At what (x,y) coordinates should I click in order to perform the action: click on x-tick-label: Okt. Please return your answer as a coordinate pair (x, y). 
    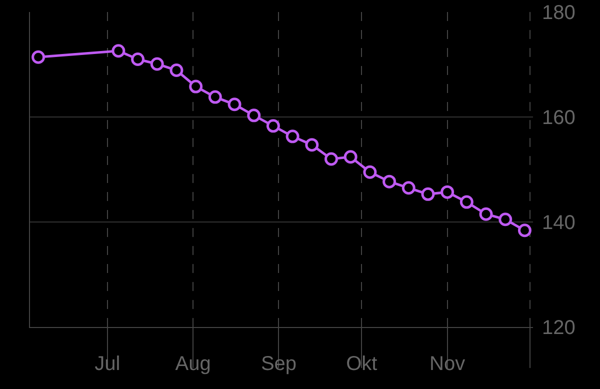
    Looking at the image, I should click on (362, 364).